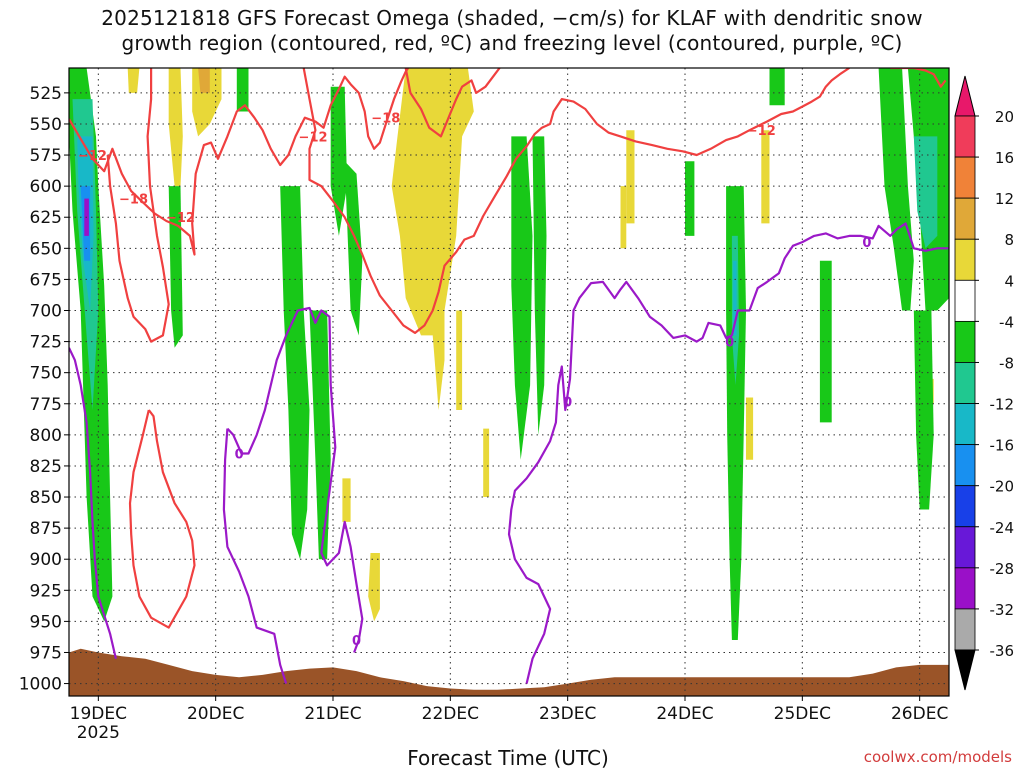 Image resolution: width=1024 pixels, height=768 pixels. Describe the element at coordinates (965, 670) in the screenshot. I see `colorbar-bottom-arrow` at that location.